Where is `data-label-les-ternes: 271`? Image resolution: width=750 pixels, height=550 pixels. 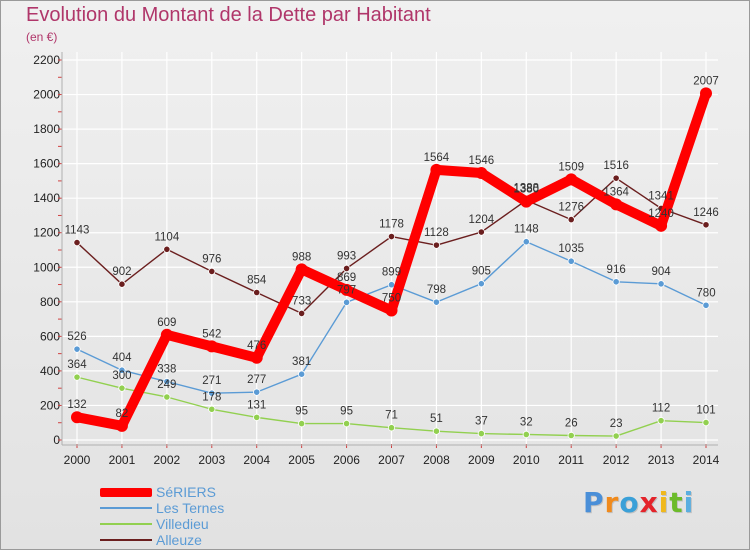 data-label-les-ternes: 271 is located at coordinates (211, 381).